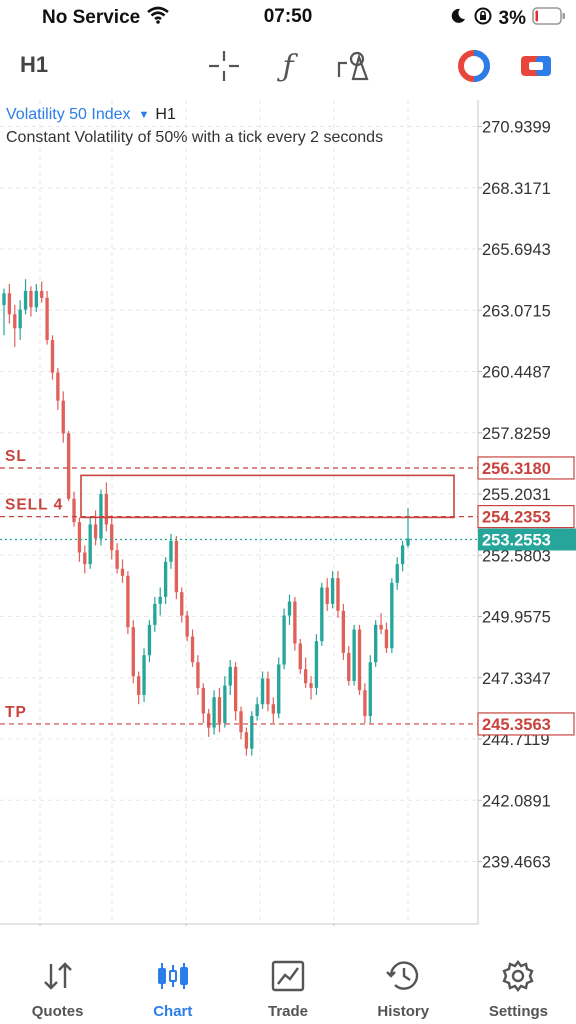 The height and width of the screenshot is (1024, 576). Describe the element at coordinates (288, 1011) in the screenshot. I see `tab-label: Trade` at that location.